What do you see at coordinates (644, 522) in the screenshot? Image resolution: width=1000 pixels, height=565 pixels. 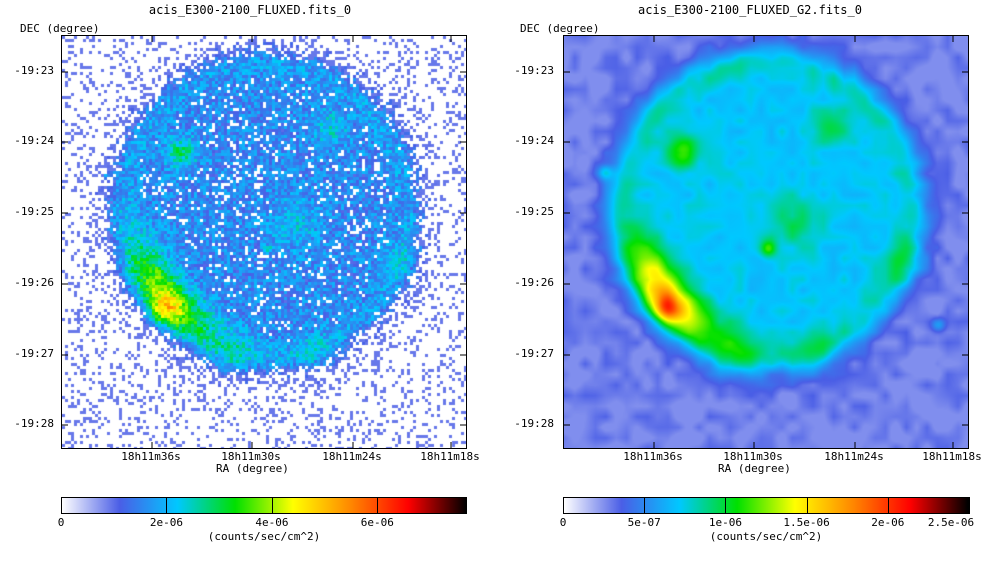 I see `colorbar-tick-label: 5e-07` at bounding box center [644, 522].